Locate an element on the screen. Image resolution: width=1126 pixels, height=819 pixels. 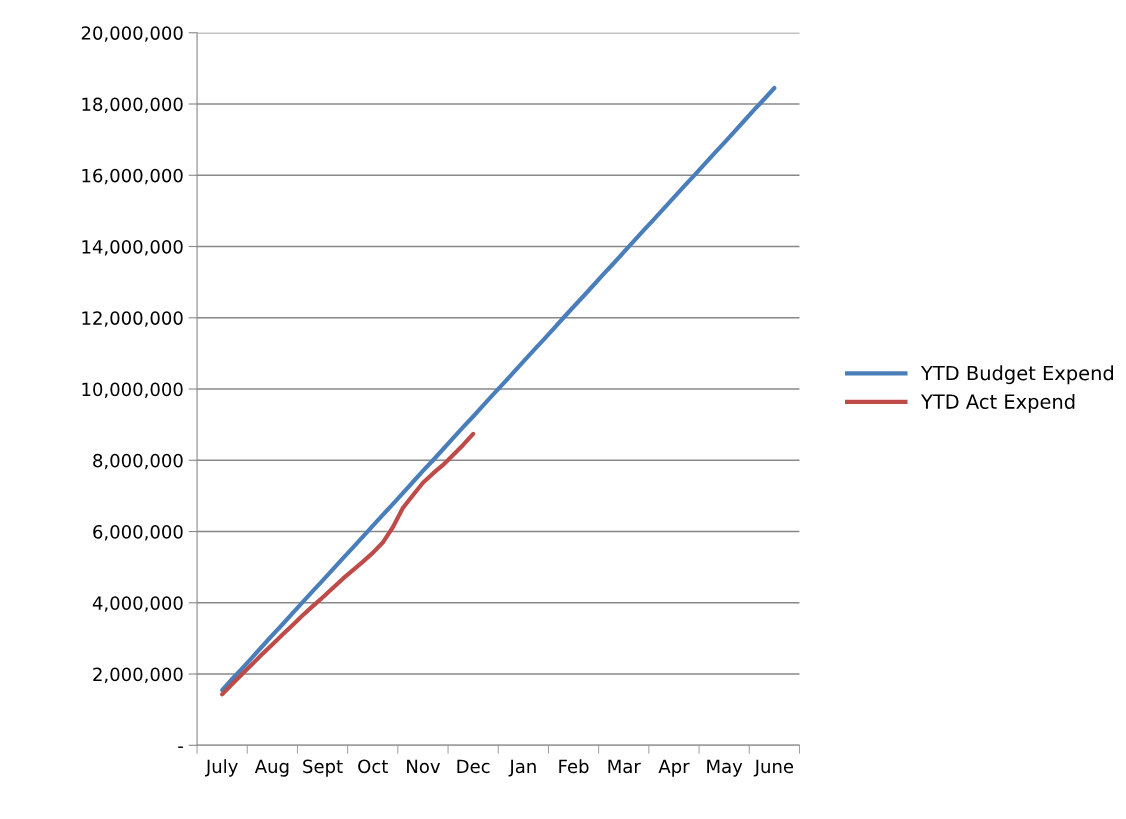
legend-label: YTD Act Expend is located at coordinates (997, 403).